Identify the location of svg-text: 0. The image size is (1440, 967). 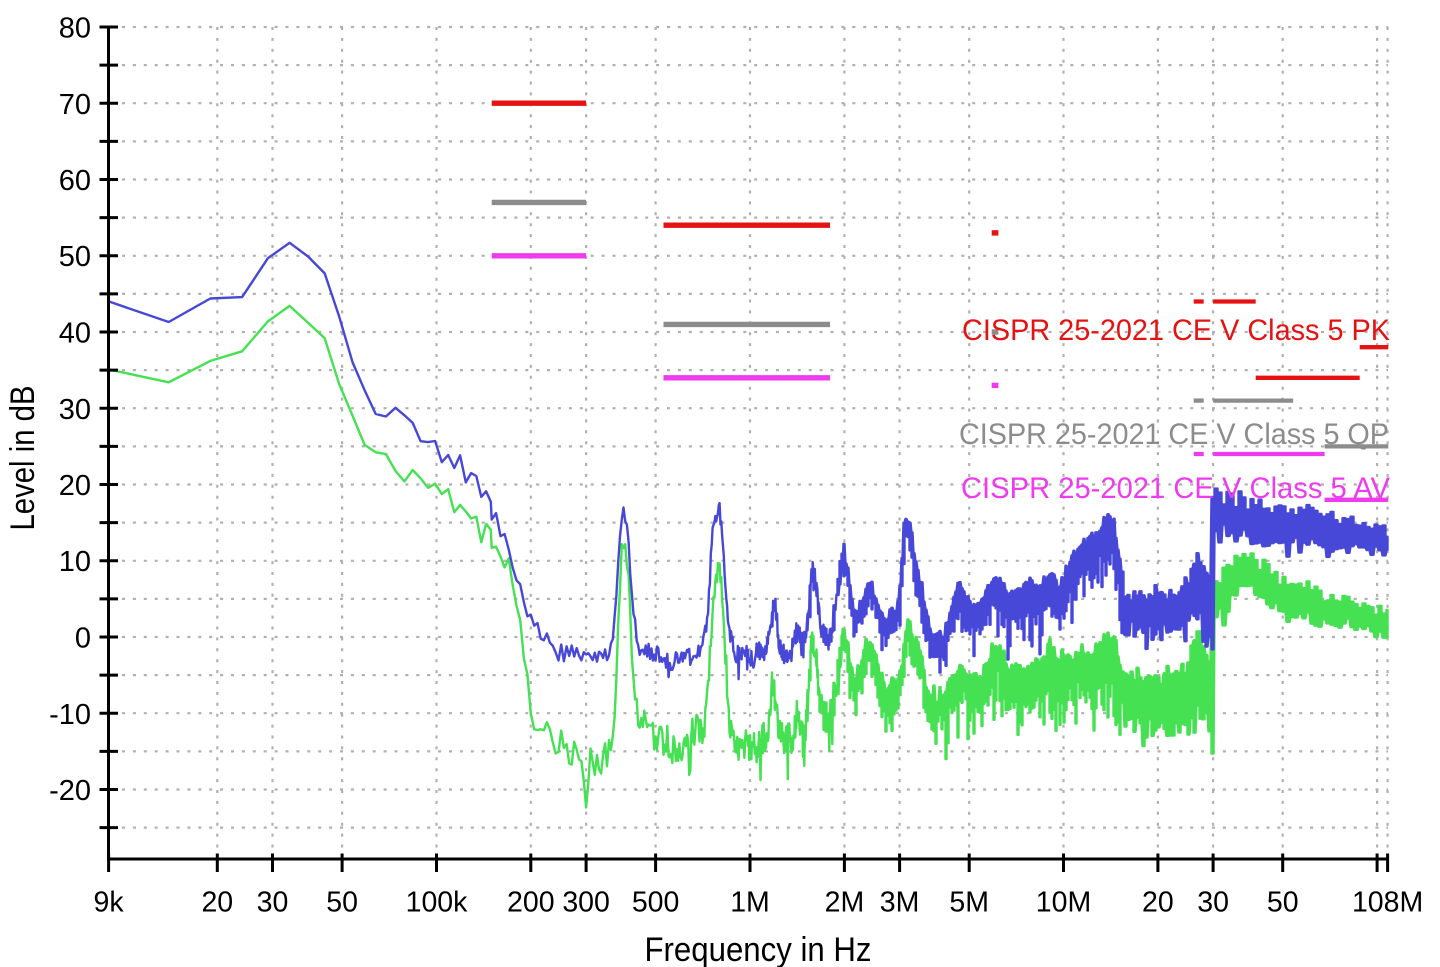
(83, 639).